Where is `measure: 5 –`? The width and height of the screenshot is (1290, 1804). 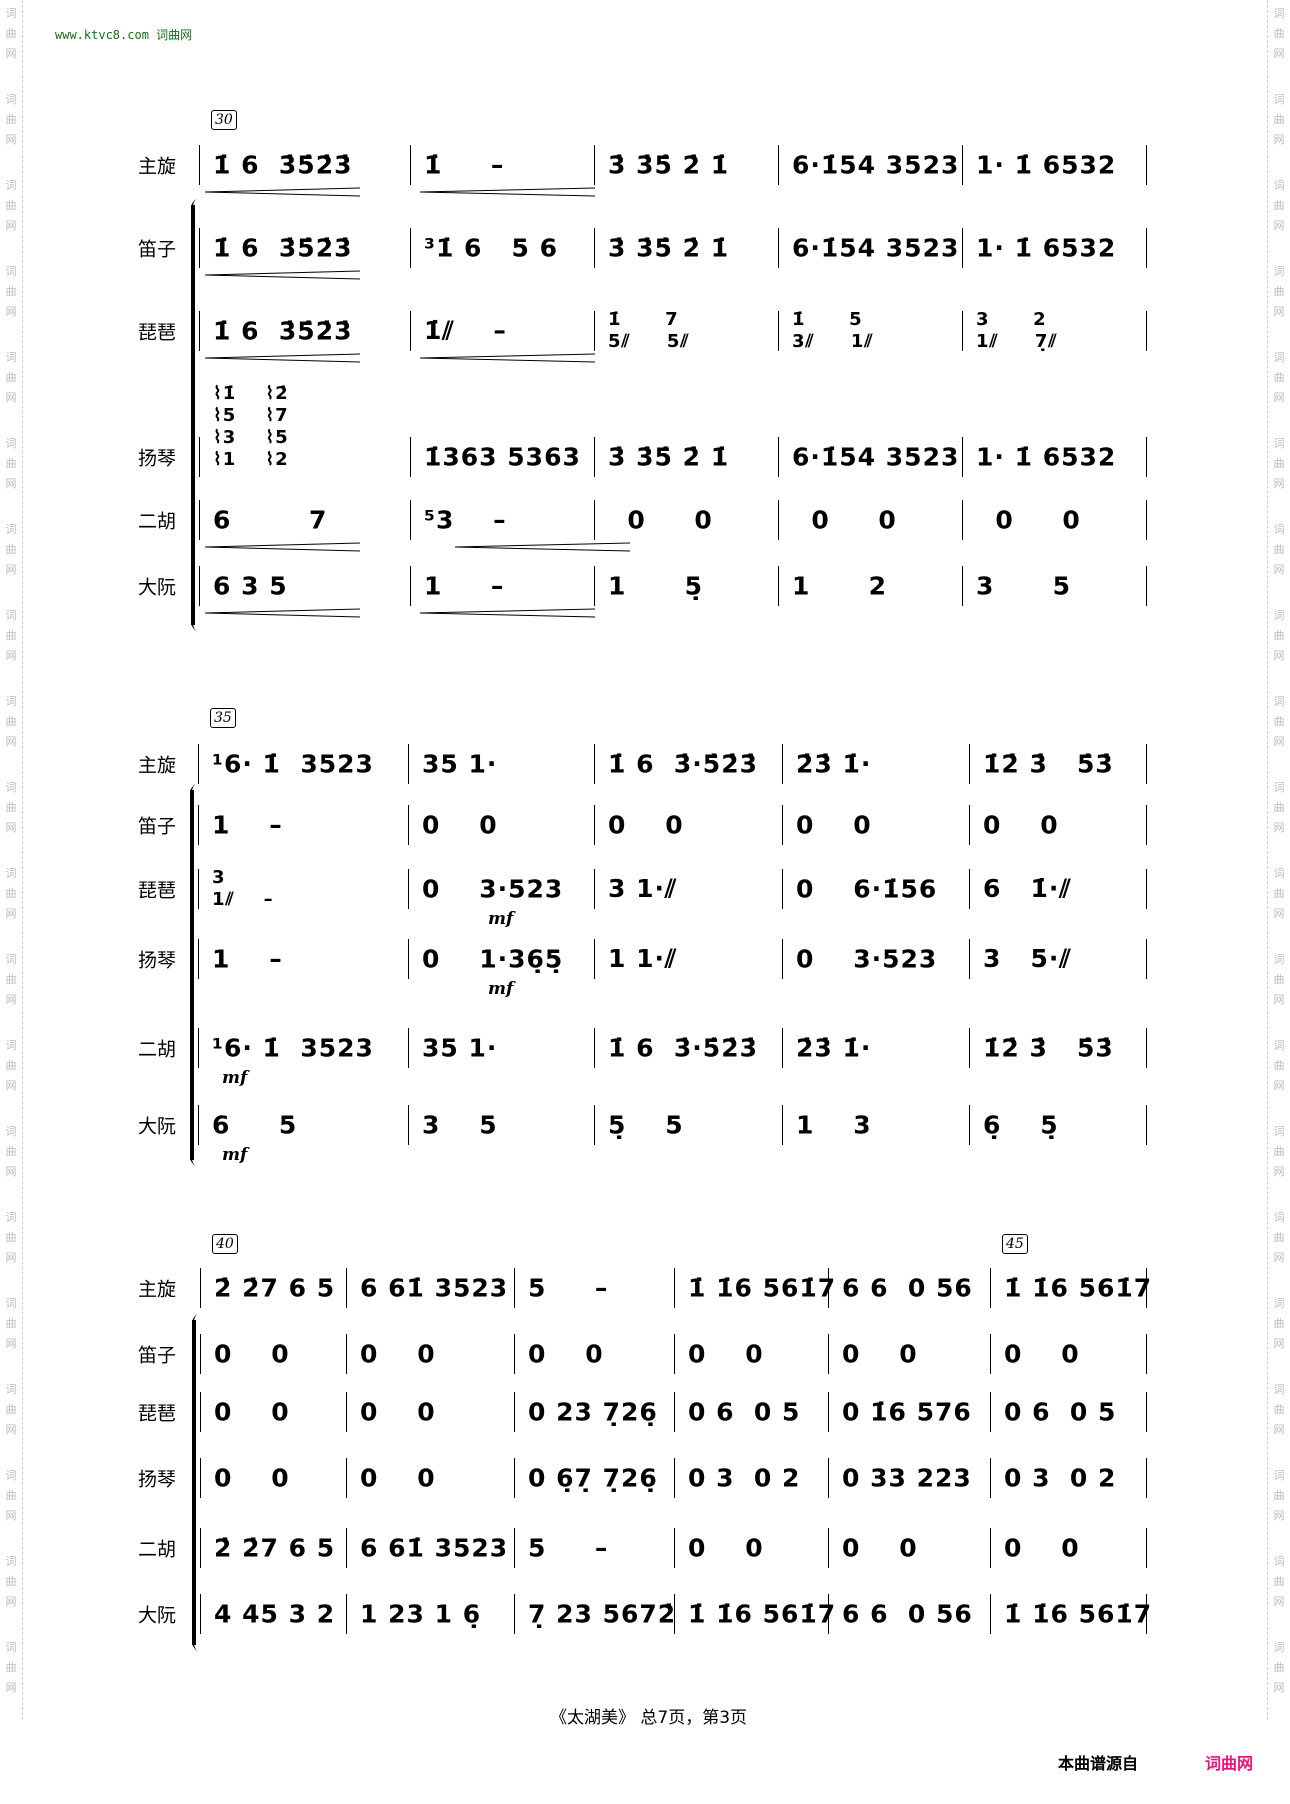 measure: 5 – is located at coordinates (568, 1288).